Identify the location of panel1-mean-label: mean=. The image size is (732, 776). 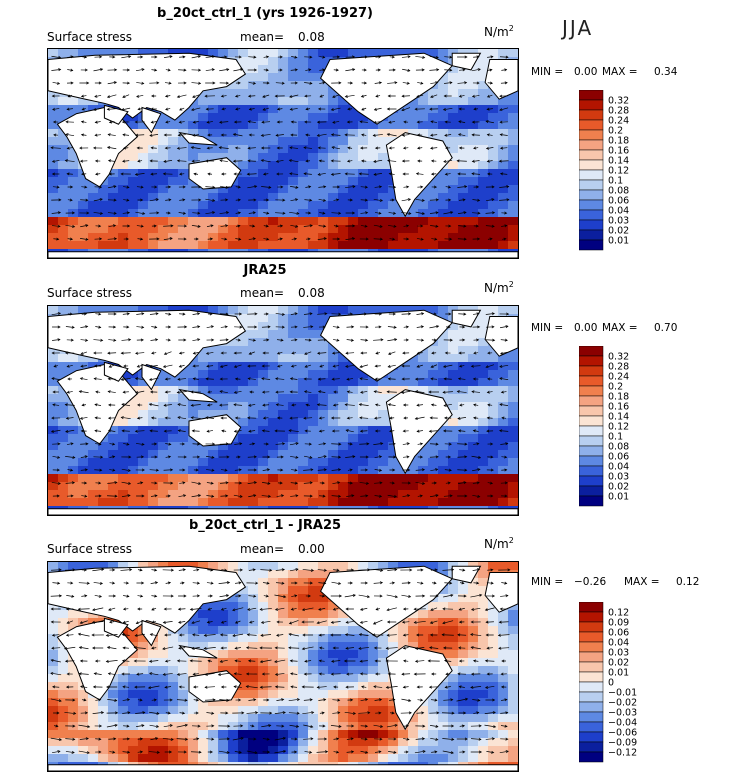
(262, 37).